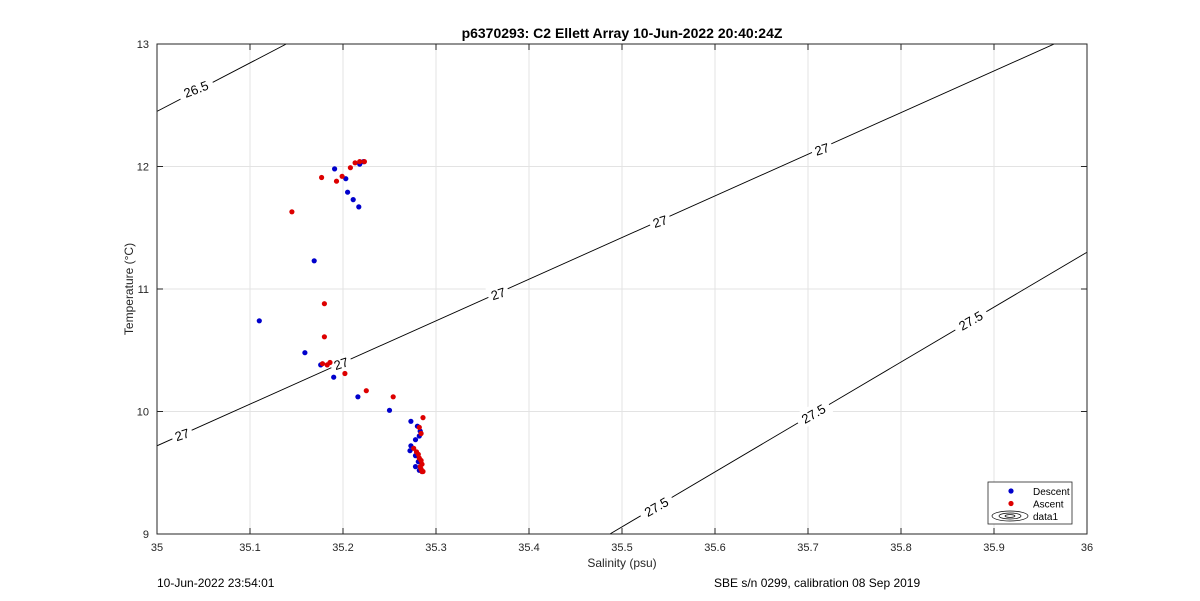 This screenshot has width=1200, height=601. I want to click on legend-contour-icon, so click(1010, 516).